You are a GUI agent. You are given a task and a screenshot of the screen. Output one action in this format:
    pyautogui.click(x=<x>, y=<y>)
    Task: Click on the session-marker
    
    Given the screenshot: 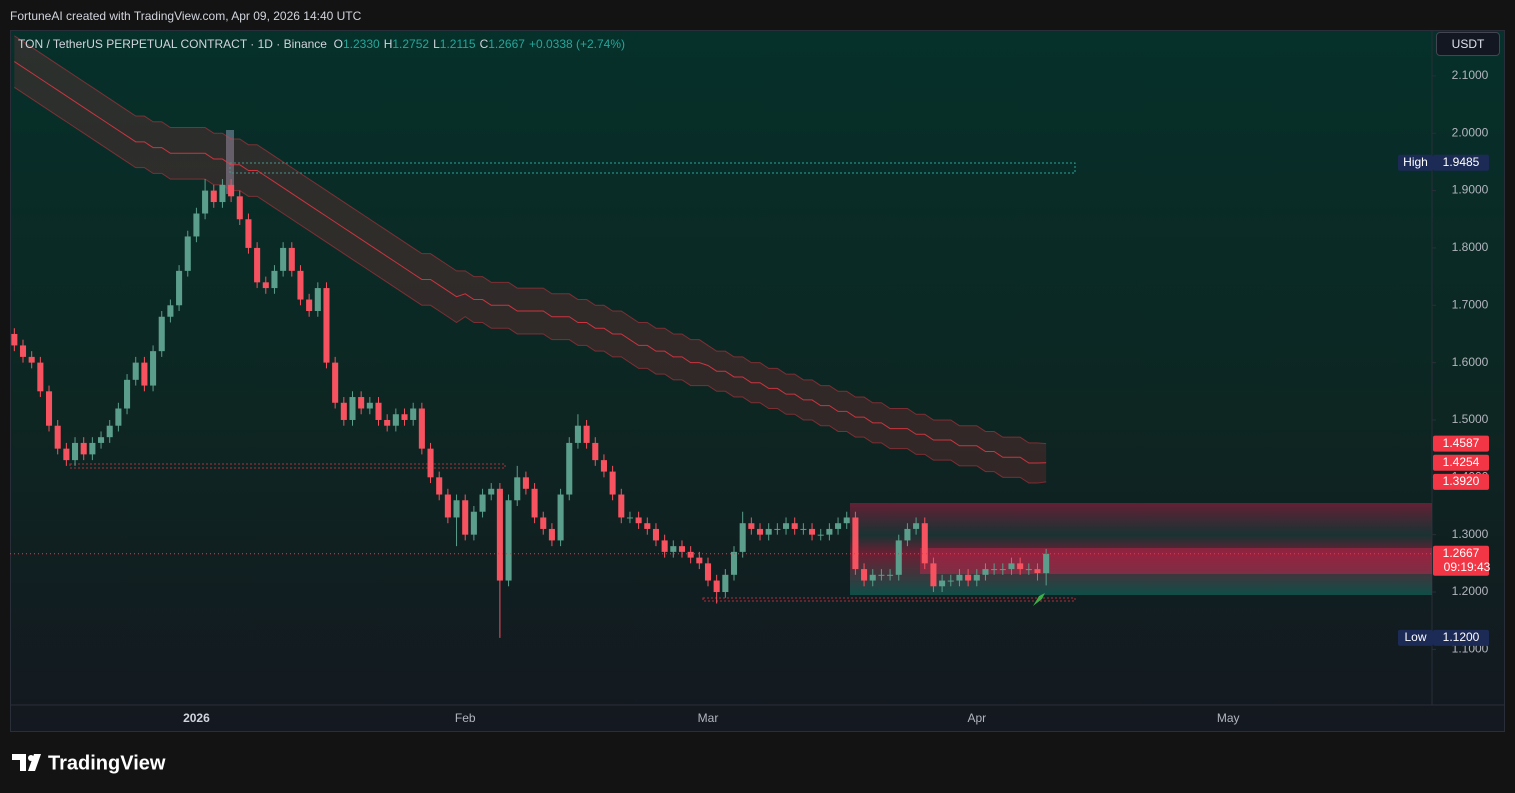 What is the action you would take?
    pyautogui.click(x=230, y=162)
    